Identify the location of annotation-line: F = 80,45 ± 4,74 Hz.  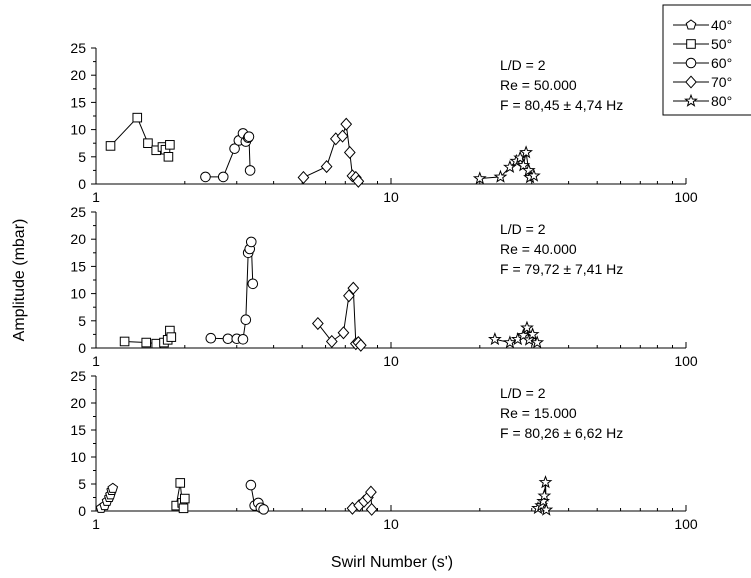
(561, 105).